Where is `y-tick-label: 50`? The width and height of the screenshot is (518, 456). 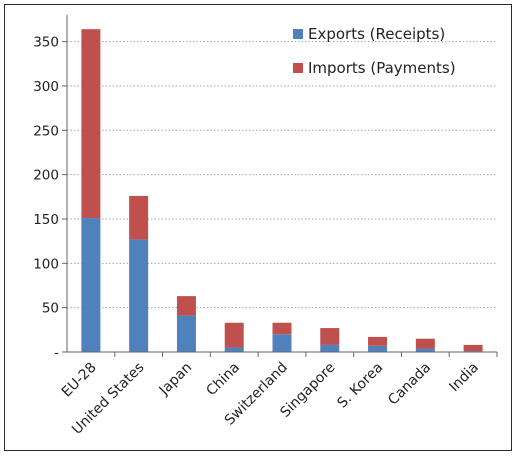 y-tick-label: 50 is located at coordinates (50, 309).